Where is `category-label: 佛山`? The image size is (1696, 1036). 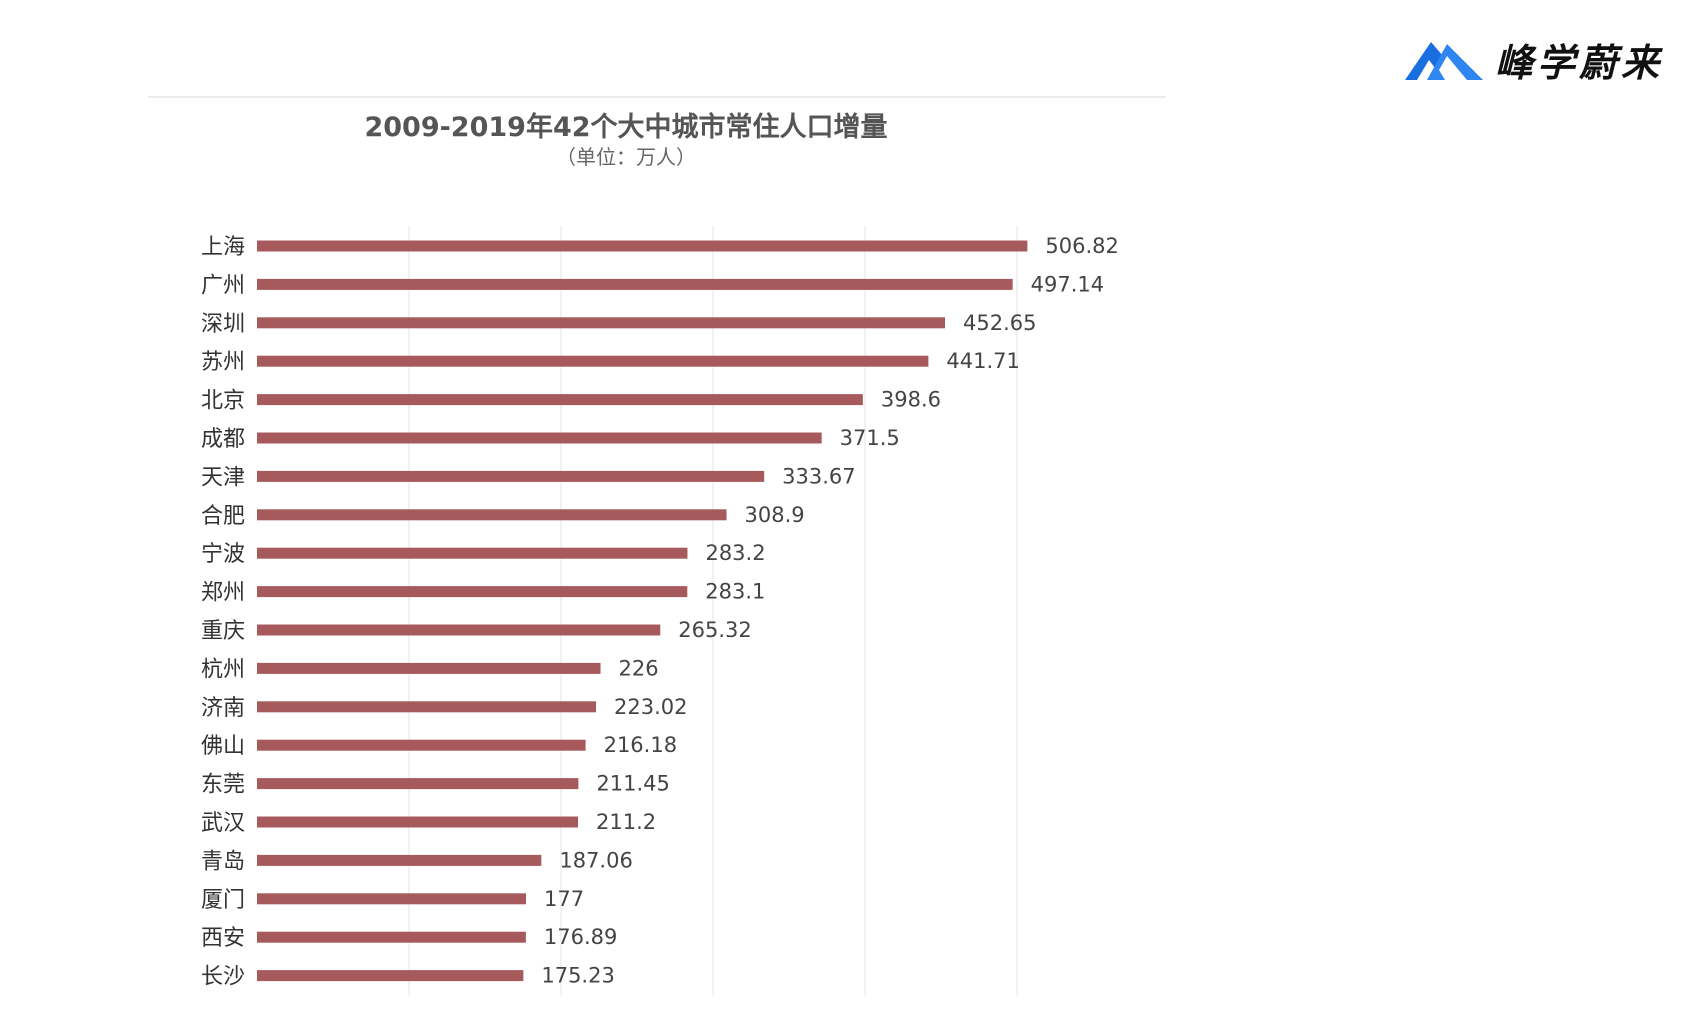 category-label: 佛山 is located at coordinates (223, 746).